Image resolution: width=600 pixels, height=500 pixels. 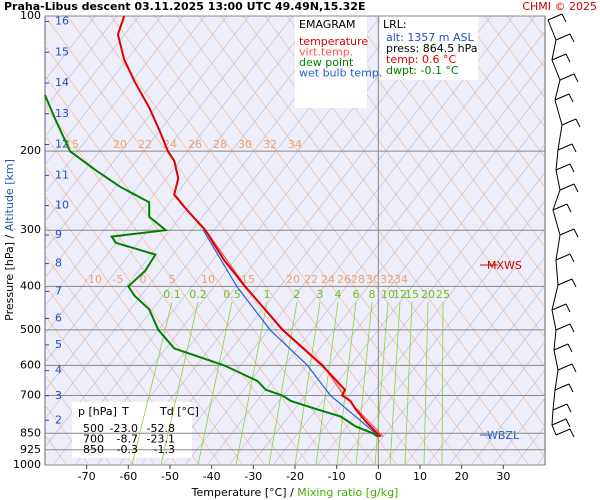 What do you see at coordinates (388, 294) in the screenshot?
I see `mixing-ratio-label: 10` at bounding box center [388, 294].